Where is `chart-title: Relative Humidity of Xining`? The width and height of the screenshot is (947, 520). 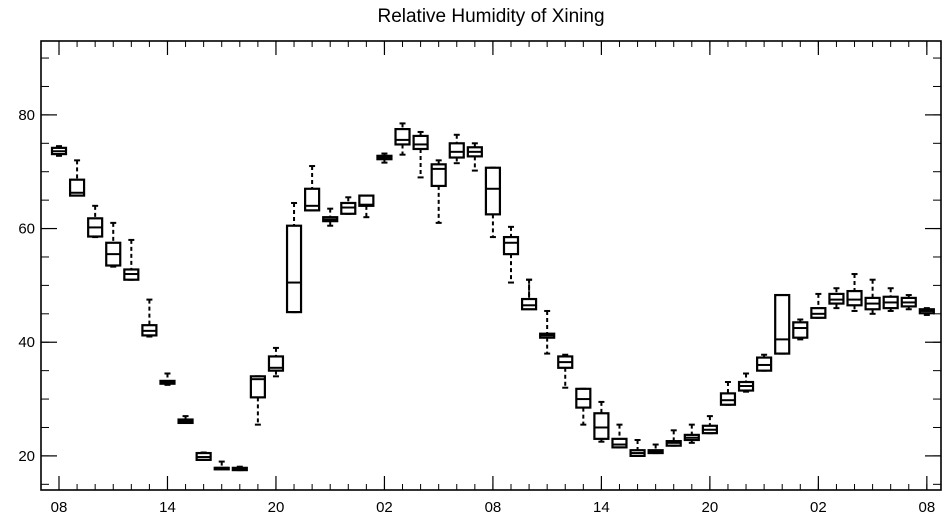 chart-title: Relative Humidity of Xining is located at coordinates (490, 16).